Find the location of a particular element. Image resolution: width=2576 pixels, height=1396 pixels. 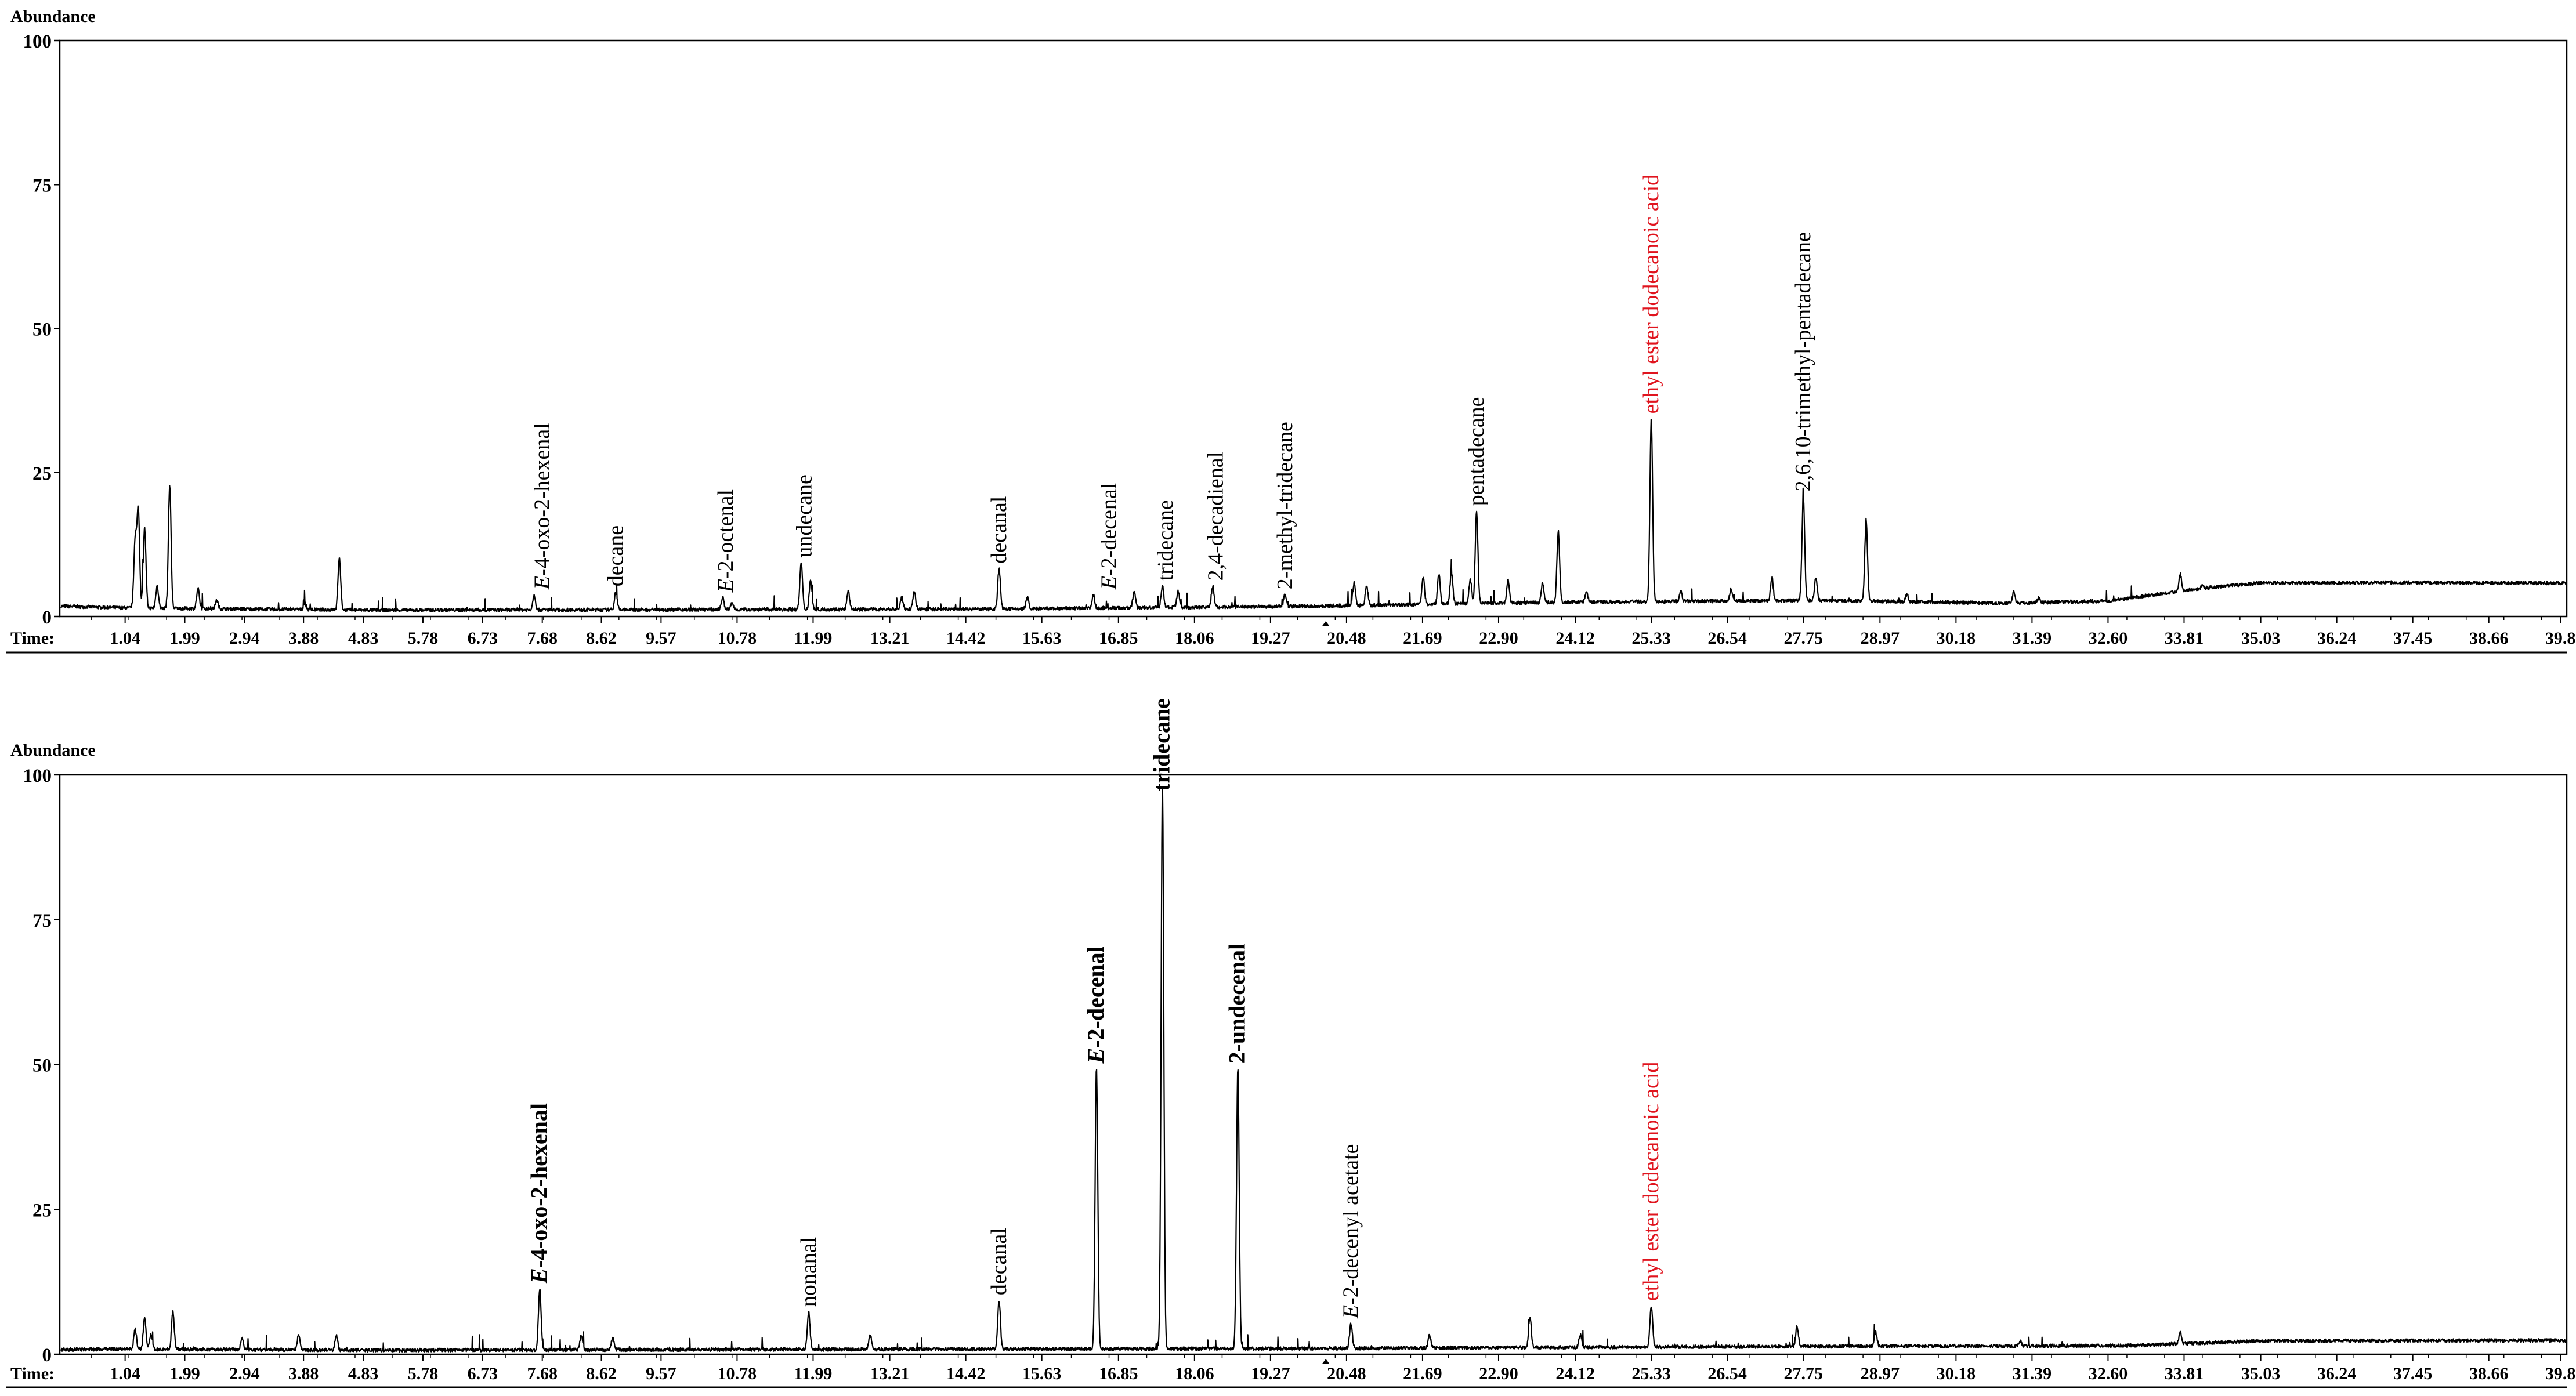

peak-annotation: nonanal is located at coordinates (809, 1272).